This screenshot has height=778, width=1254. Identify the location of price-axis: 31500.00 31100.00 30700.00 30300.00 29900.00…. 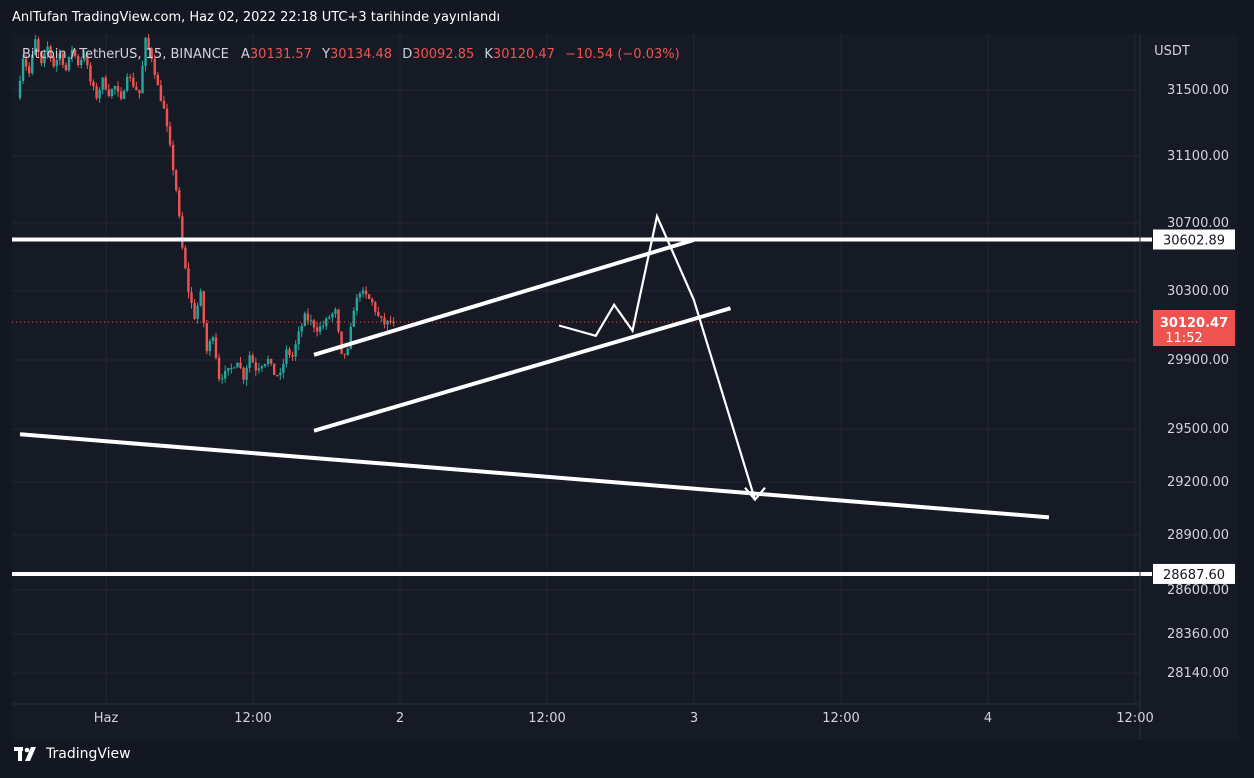
(1198, 382).